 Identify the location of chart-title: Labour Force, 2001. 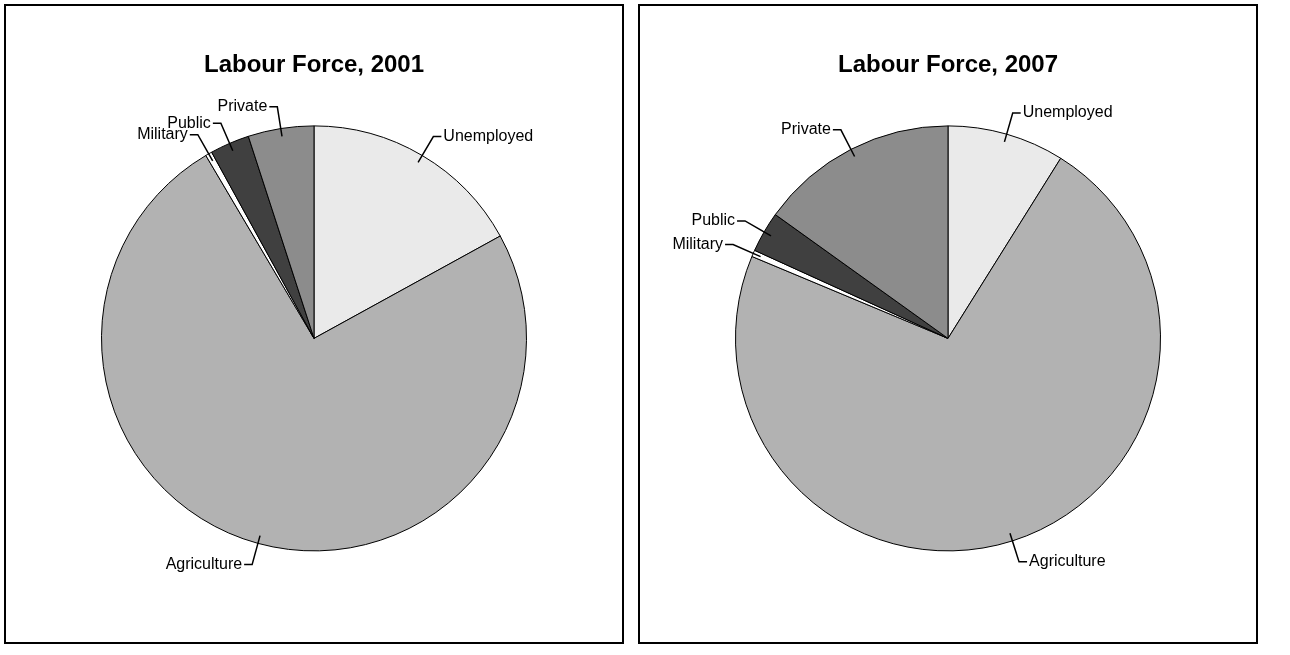
(314, 64).